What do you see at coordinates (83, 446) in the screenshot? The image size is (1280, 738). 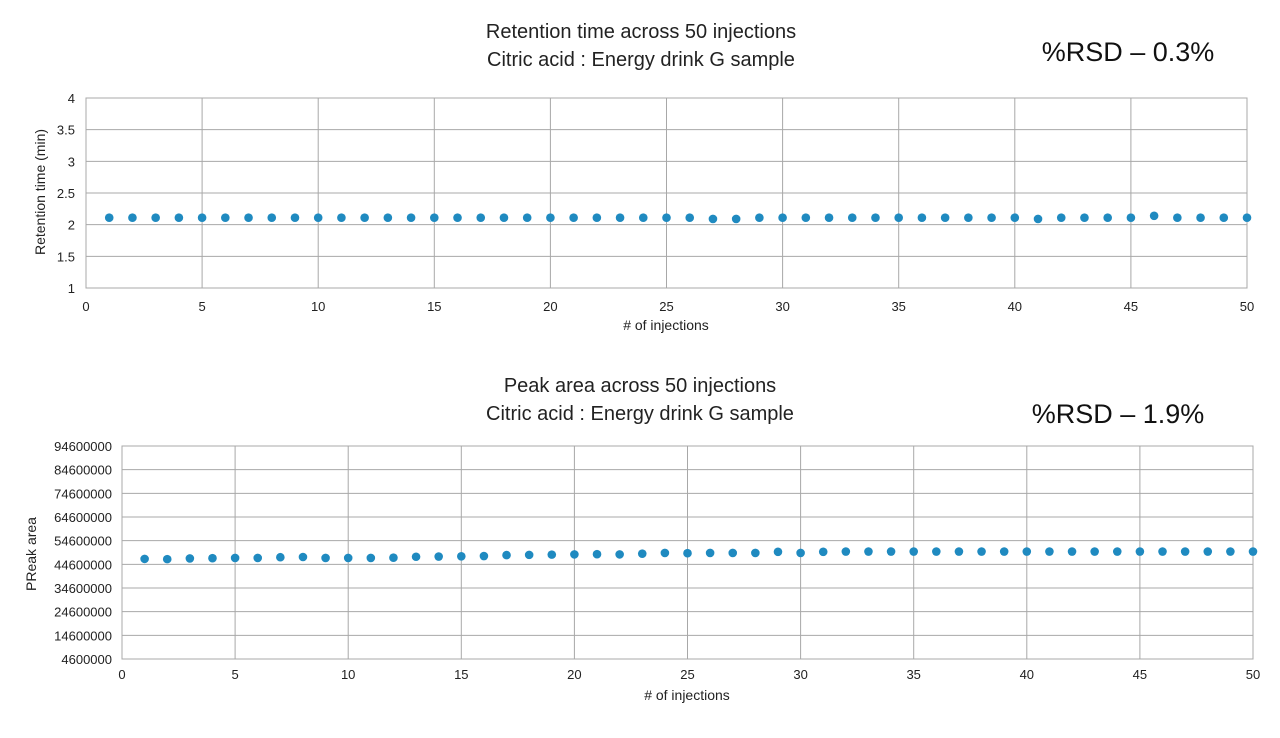 I see `chart2-y-tick-label: 94600000` at bounding box center [83, 446].